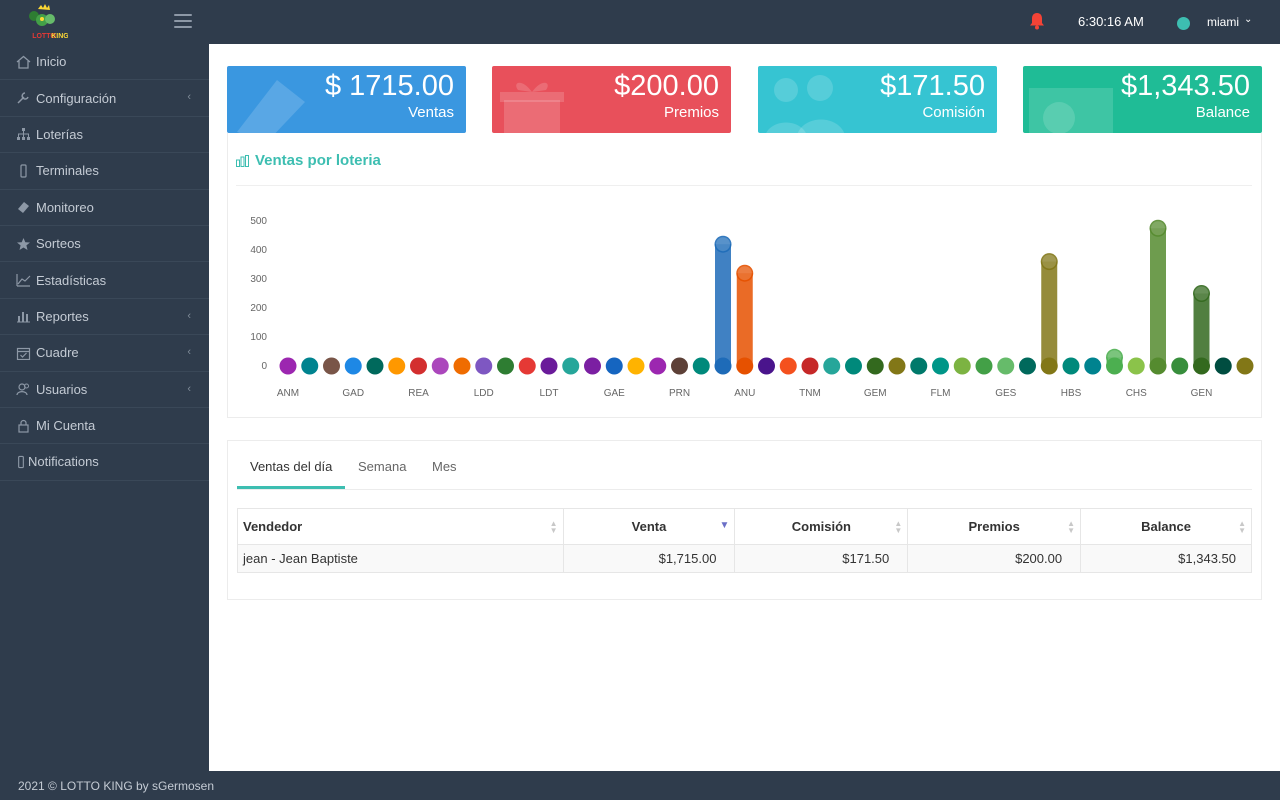 The image size is (1280, 800). What do you see at coordinates (44, 36) in the screenshot?
I see `svg-text: LOTTO` at bounding box center [44, 36].